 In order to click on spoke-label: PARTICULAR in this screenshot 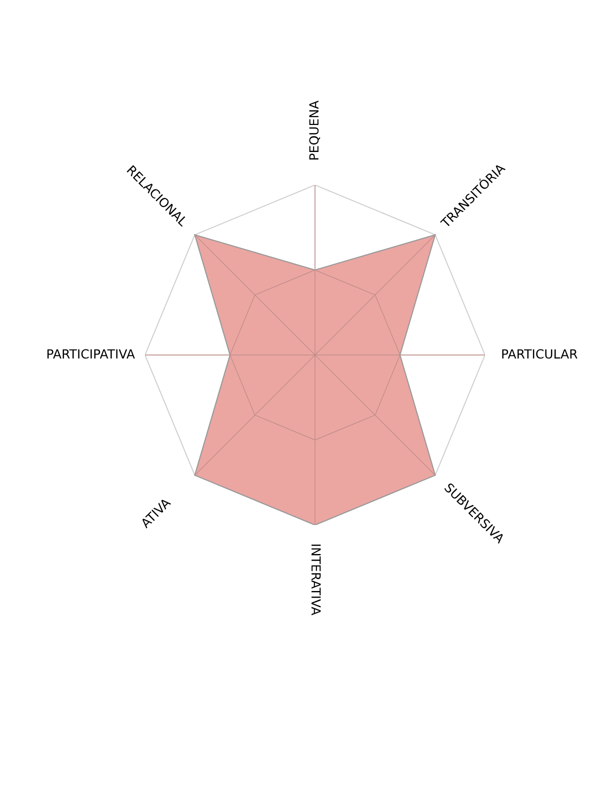, I will do `click(540, 354)`.